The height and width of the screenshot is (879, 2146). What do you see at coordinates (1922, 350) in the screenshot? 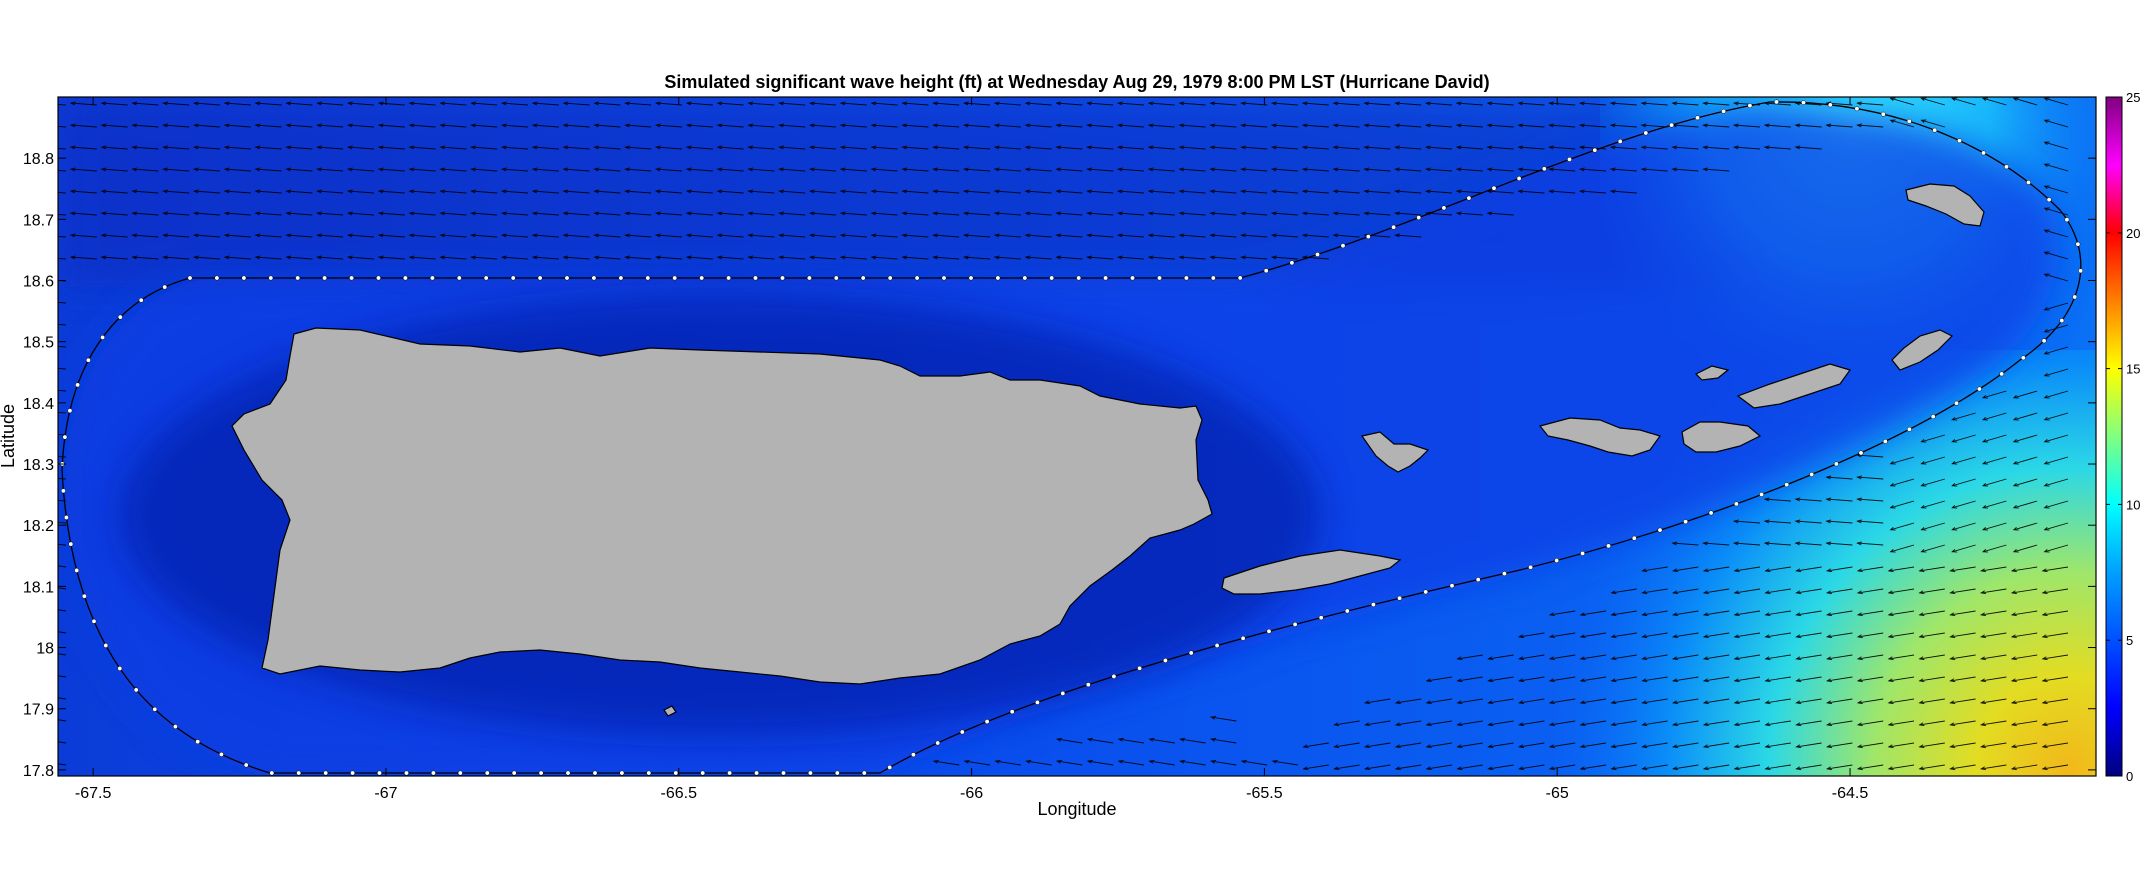
I see `island-virgin-gorda` at bounding box center [1922, 350].